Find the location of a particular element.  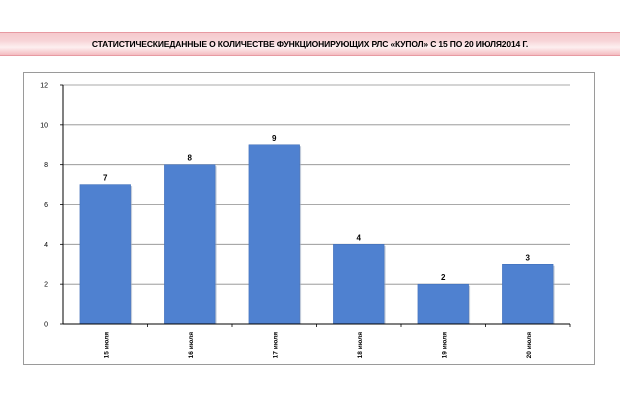

data-label: 9 is located at coordinates (274, 138).